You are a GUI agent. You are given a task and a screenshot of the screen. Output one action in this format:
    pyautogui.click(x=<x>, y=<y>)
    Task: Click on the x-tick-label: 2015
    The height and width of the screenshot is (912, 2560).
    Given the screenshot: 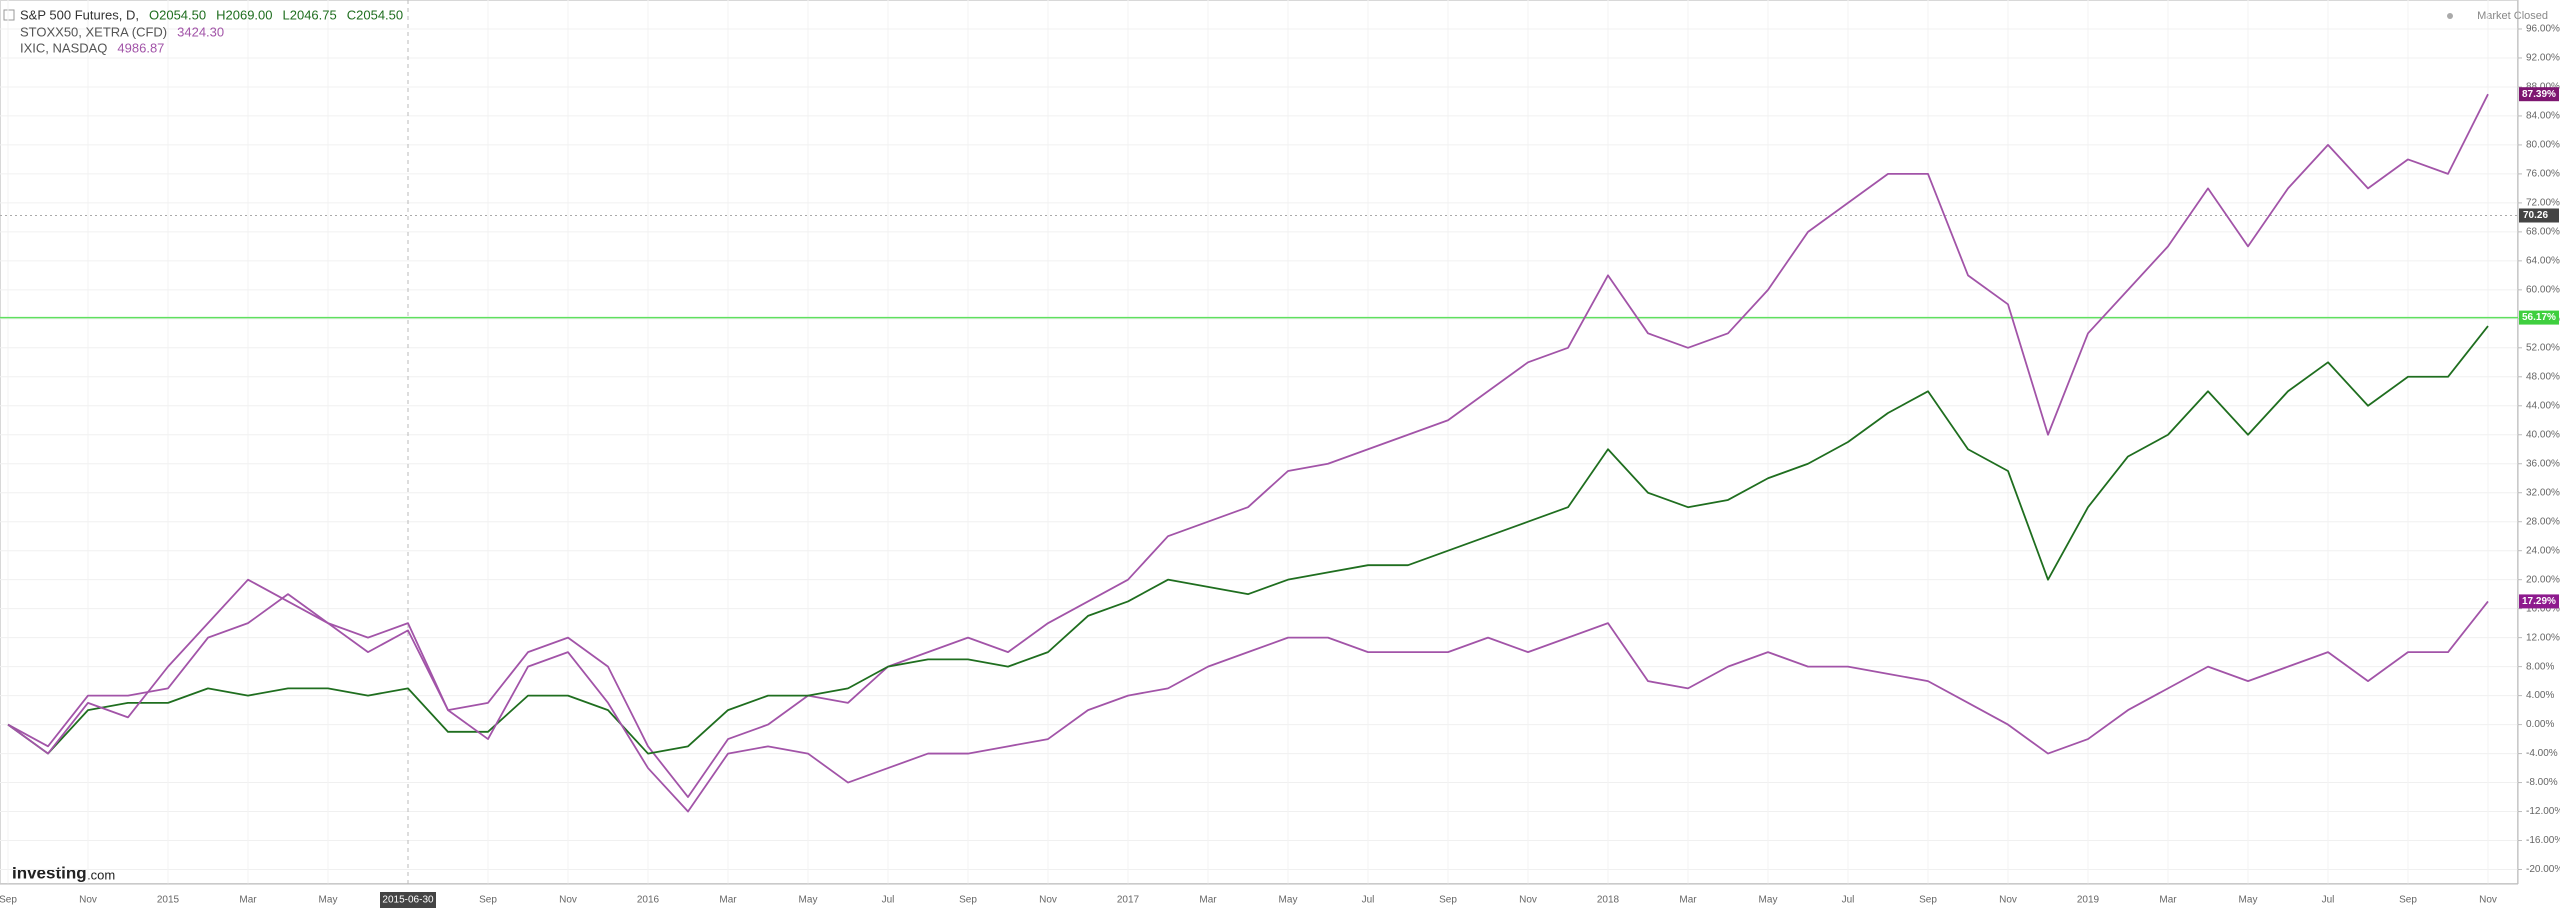 What is the action you would take?
    pyautogui.click(x=168, y=900)
    